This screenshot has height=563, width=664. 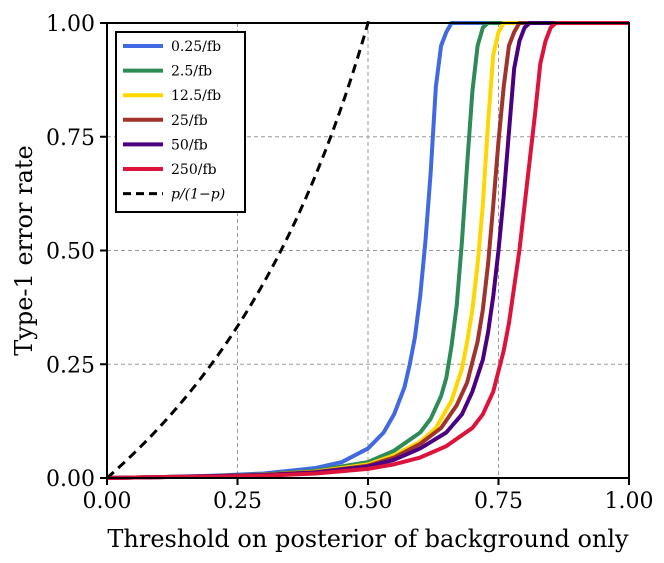 What do you see at coordinates (629, 501) in the screenshot?
I see `x-tick-label: 1.00` at bounding box center [629, 501].